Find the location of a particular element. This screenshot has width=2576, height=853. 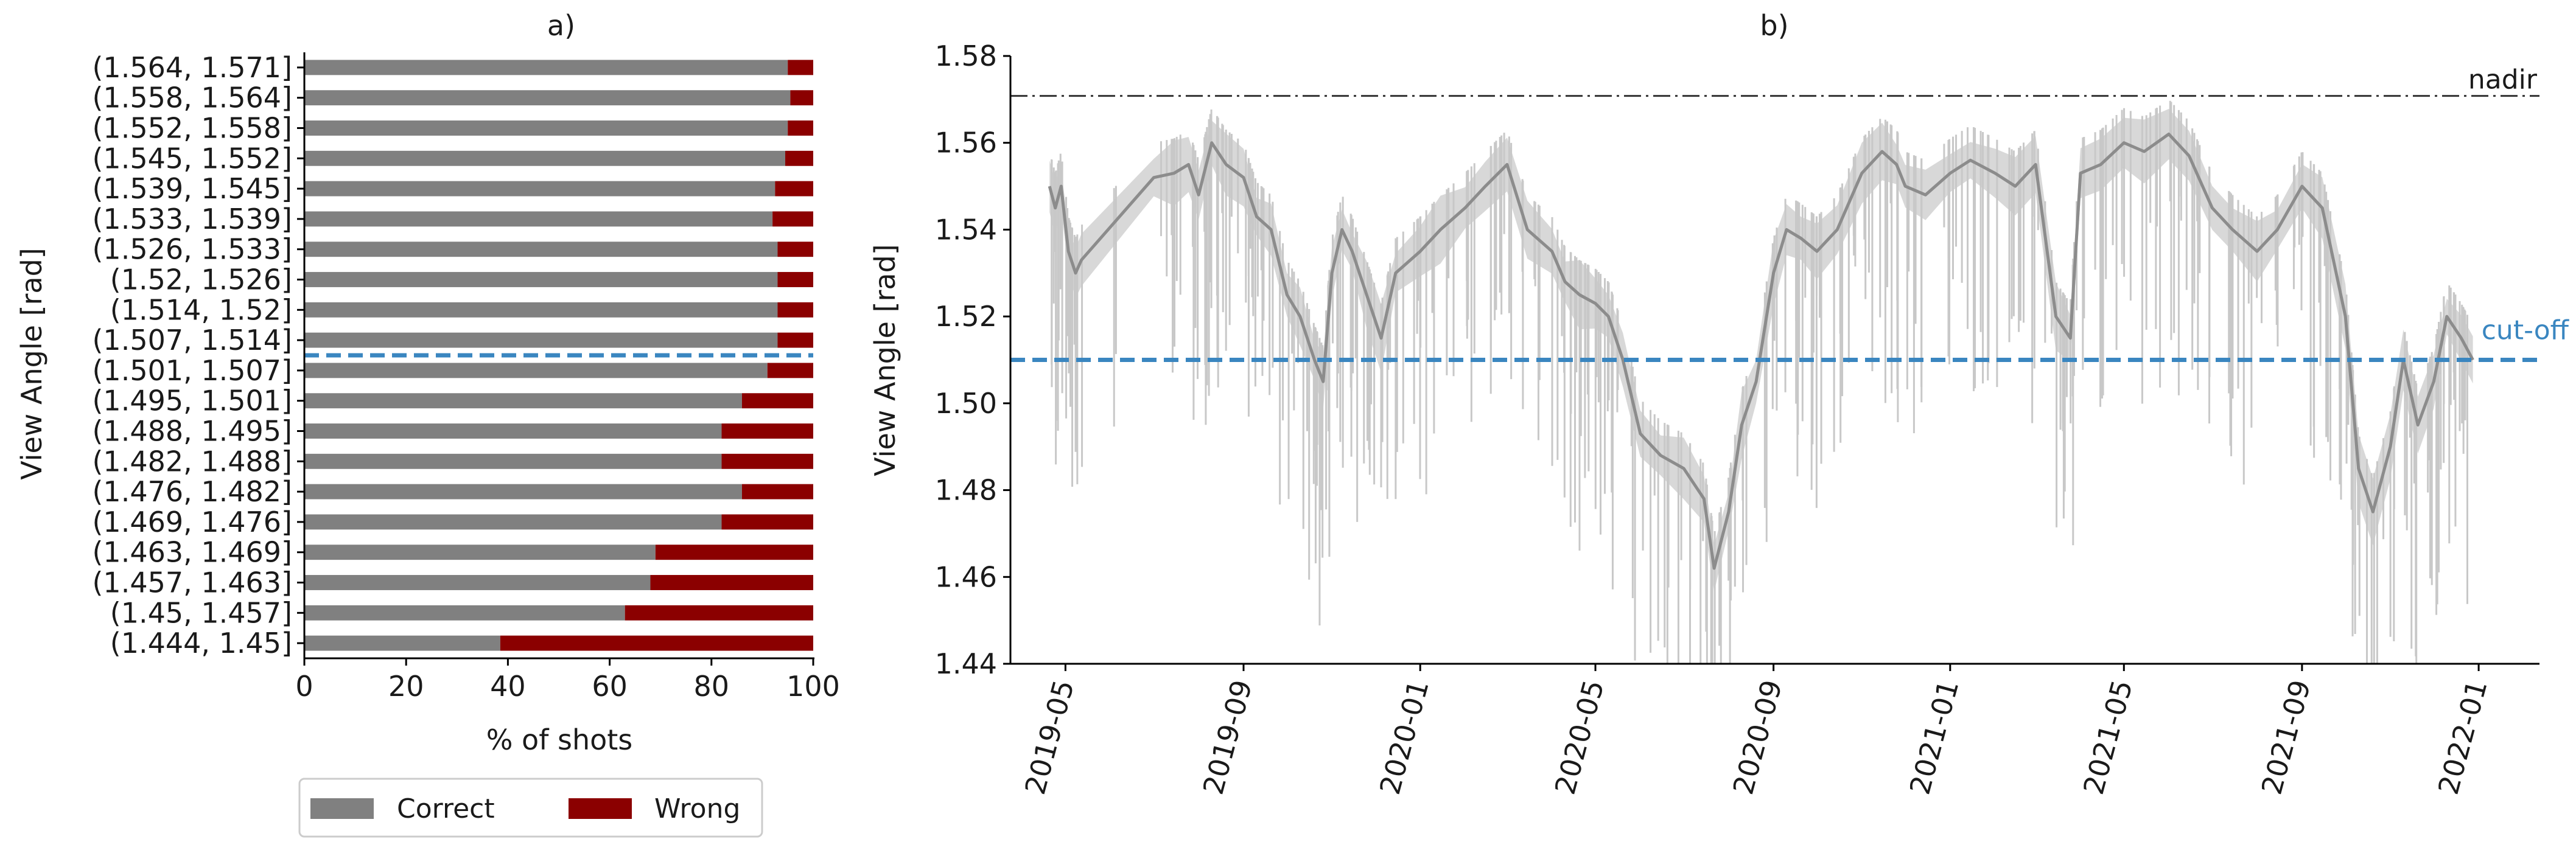

legend-frame is located at coordinates (530, 808).